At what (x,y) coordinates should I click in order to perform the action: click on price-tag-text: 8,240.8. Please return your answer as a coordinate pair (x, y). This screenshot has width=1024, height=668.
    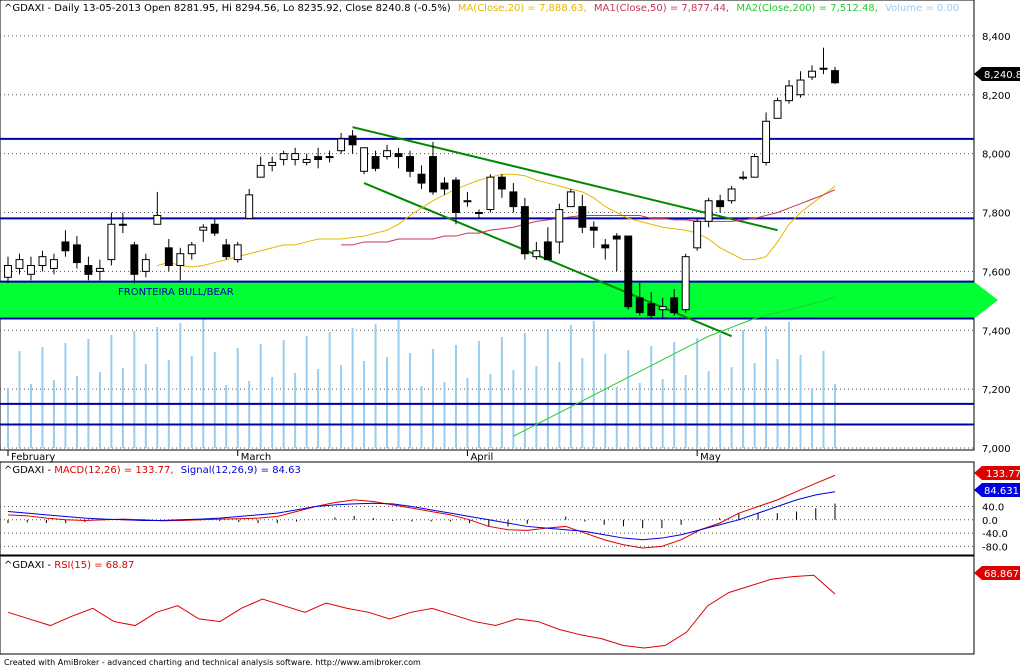
    Looking at the image, I should click on (1003, 75).